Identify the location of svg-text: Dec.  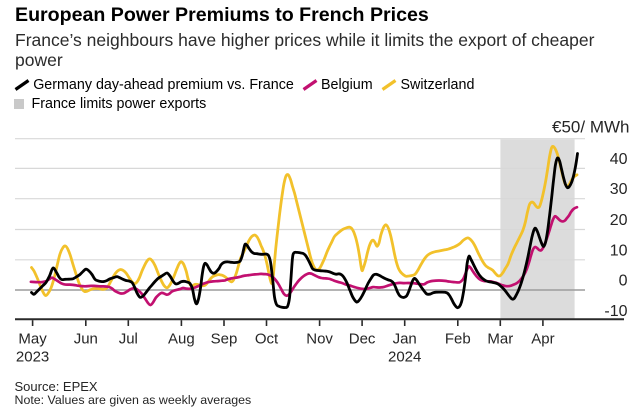
(362, 339).